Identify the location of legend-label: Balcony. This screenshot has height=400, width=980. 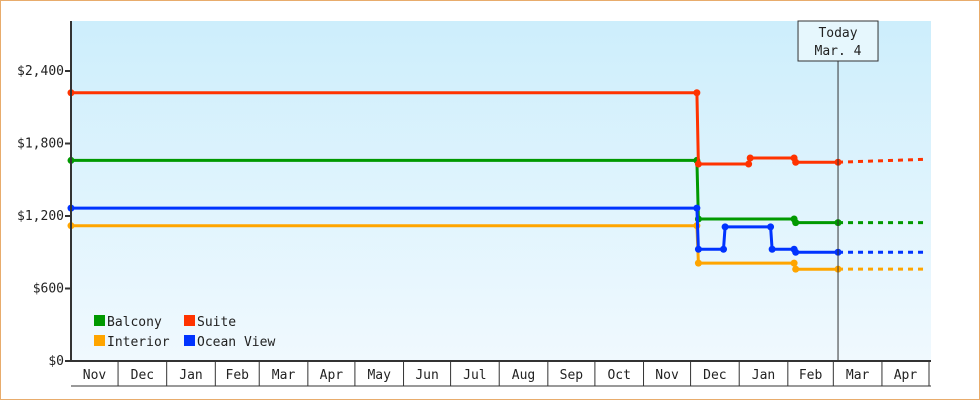
(134, 322).